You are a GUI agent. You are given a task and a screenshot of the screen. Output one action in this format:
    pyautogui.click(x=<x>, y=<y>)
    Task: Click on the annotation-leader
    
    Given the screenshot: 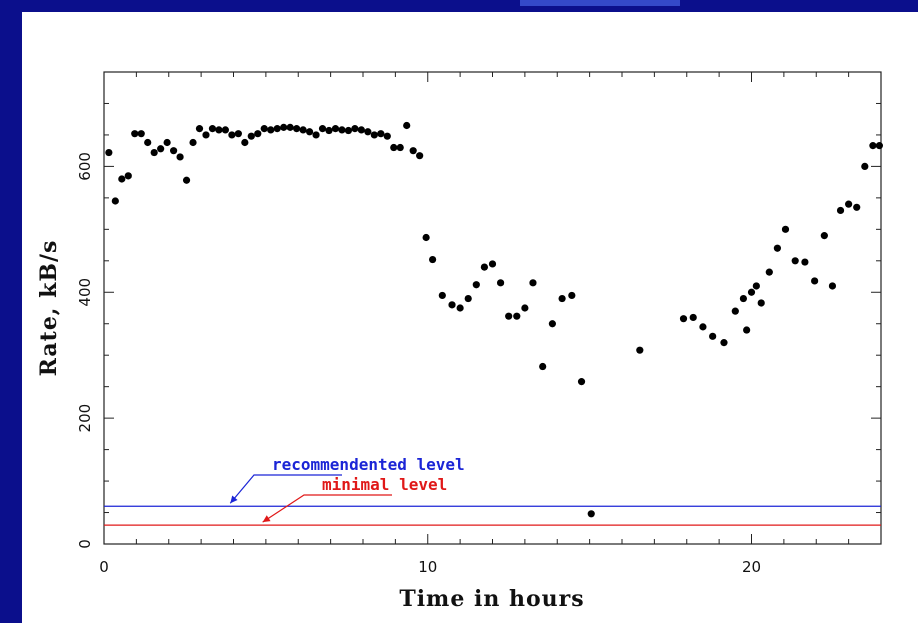 What is the action you would take?
    pyautogui.click(x=327, y=508)
    